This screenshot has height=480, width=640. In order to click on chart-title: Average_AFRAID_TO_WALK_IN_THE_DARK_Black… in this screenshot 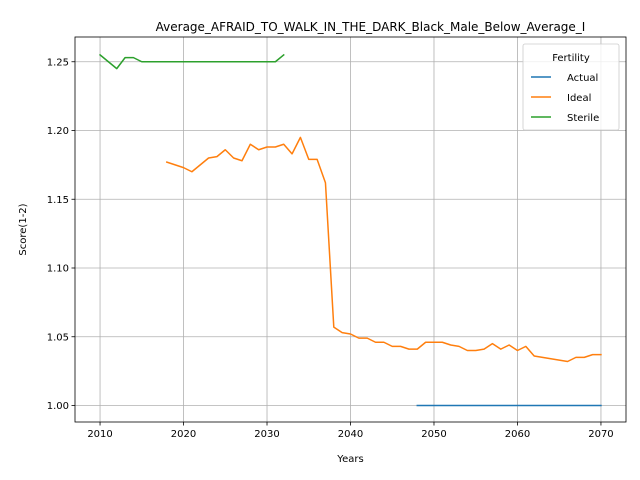, I will do `click(371, 27)`.